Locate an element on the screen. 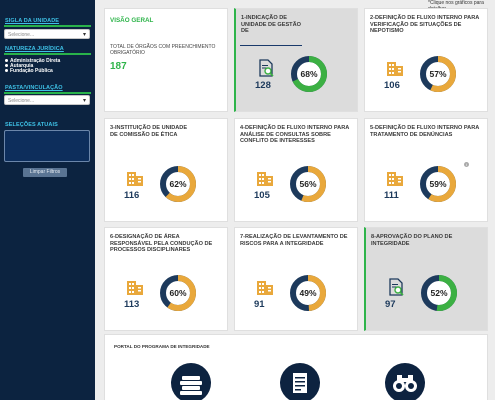 This screenshot has width=495, height=400. indicator-count: 105 is located at coordinates (262, 195).